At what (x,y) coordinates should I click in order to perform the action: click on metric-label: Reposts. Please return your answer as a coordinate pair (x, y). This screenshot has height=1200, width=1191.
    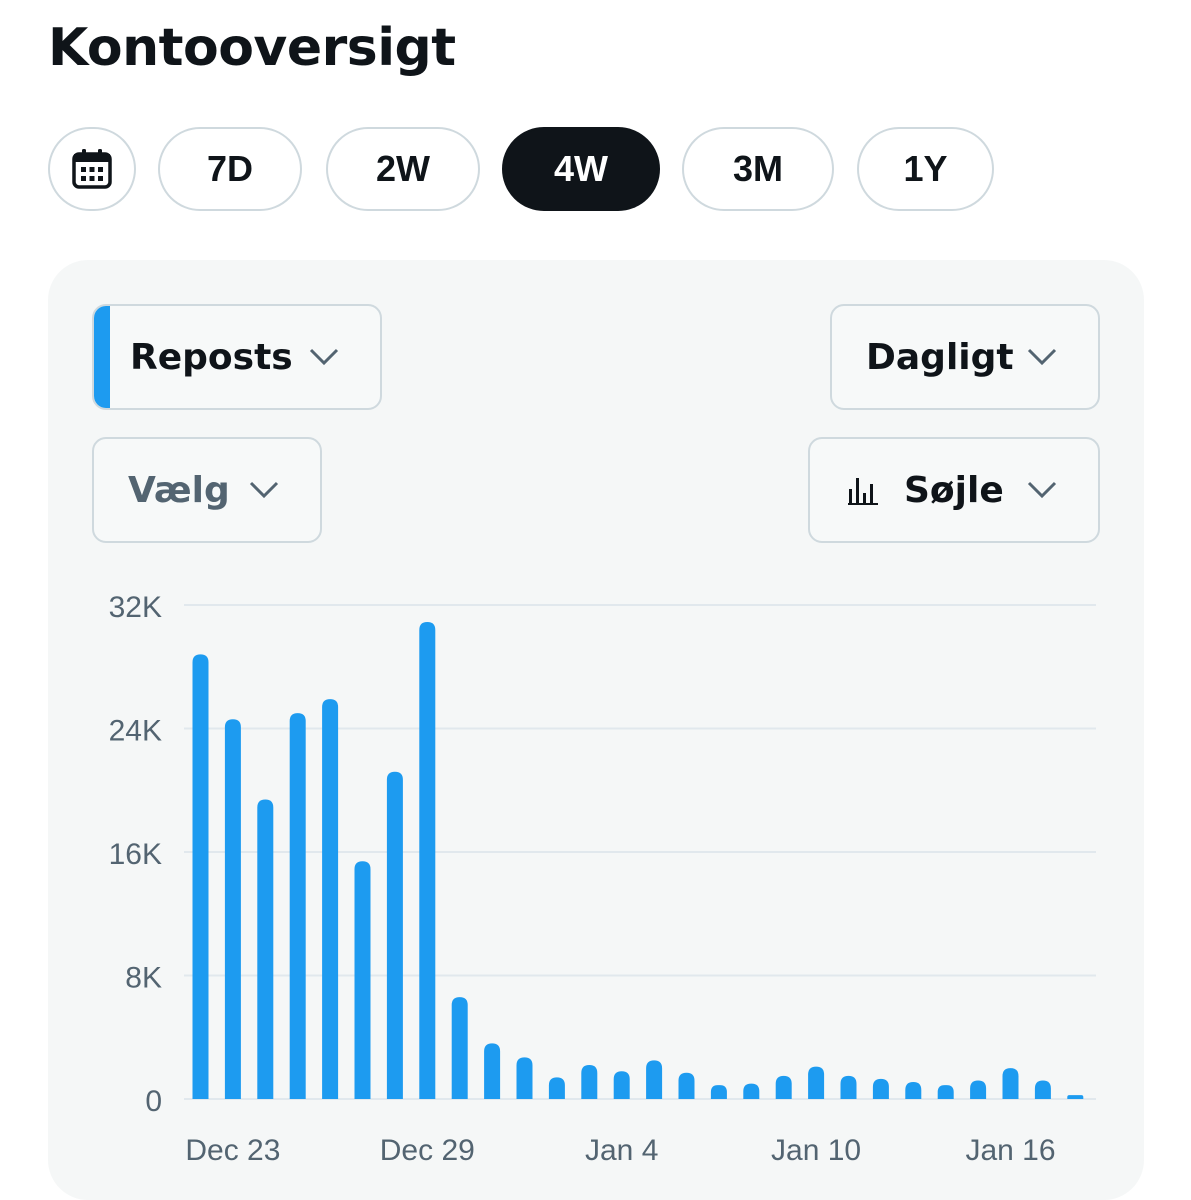
    Looking at the image, I should click on (211, 357).